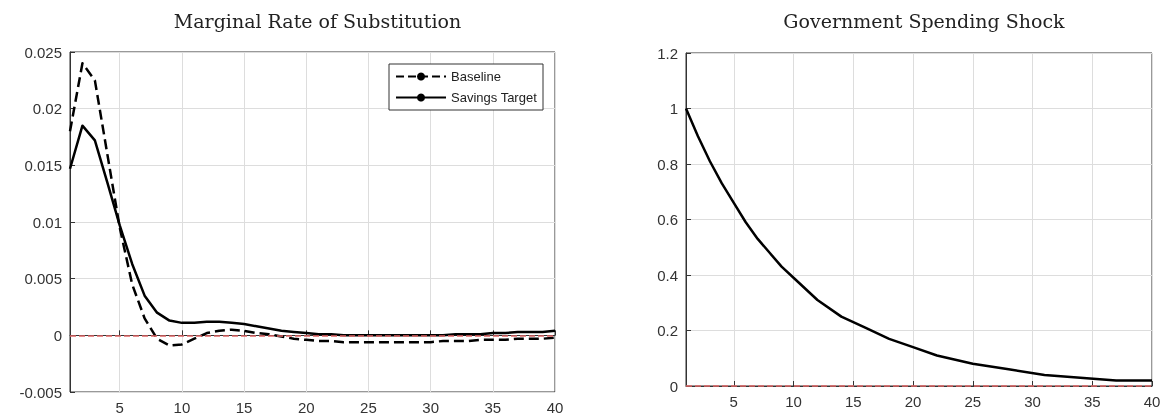 The image size is (1166, 417). Describe the element at coordinates (47, 222) in the screenshot. I see `y-tick-label: 0.01` at that location.